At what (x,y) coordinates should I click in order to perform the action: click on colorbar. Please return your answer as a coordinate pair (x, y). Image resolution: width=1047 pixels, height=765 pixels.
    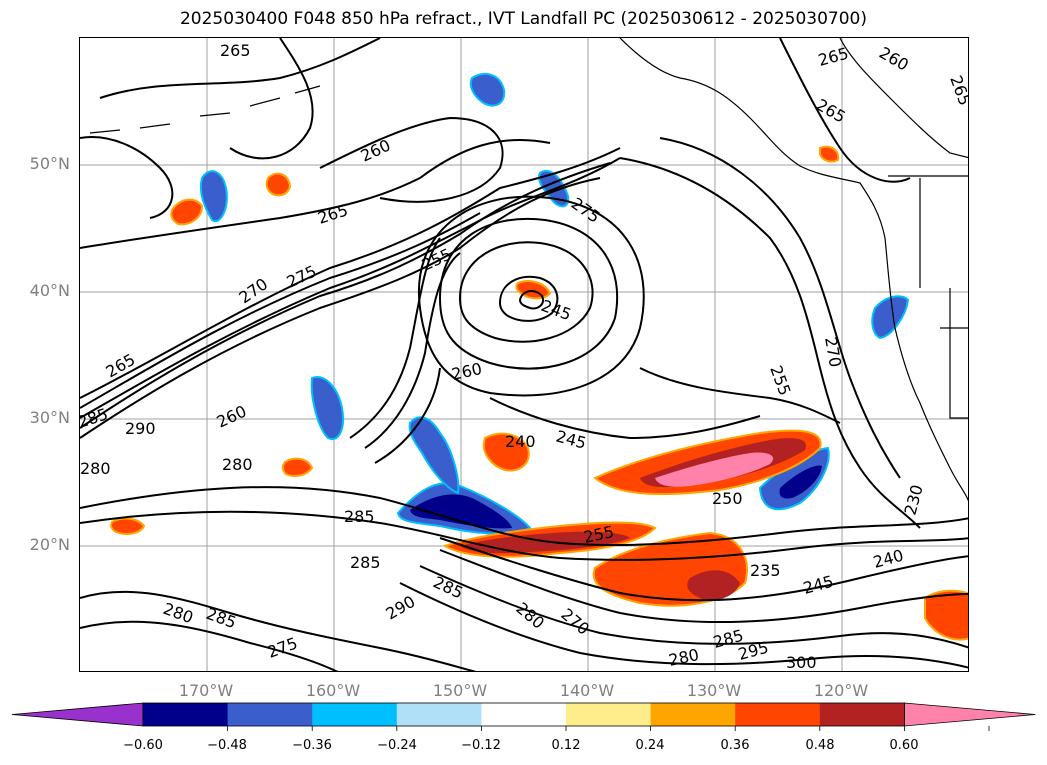
    Looking at the image, I should click on (523, 716).